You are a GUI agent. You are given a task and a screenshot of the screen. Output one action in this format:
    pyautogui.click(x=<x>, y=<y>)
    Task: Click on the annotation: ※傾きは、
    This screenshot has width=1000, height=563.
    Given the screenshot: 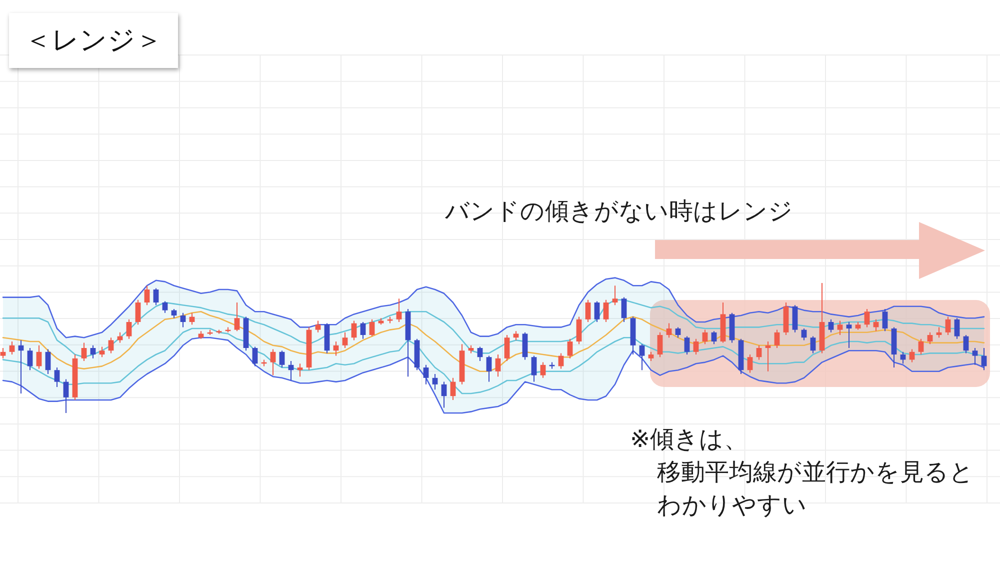 What is the action you would take?
    pyautogui.click(x=689, y=440)
    